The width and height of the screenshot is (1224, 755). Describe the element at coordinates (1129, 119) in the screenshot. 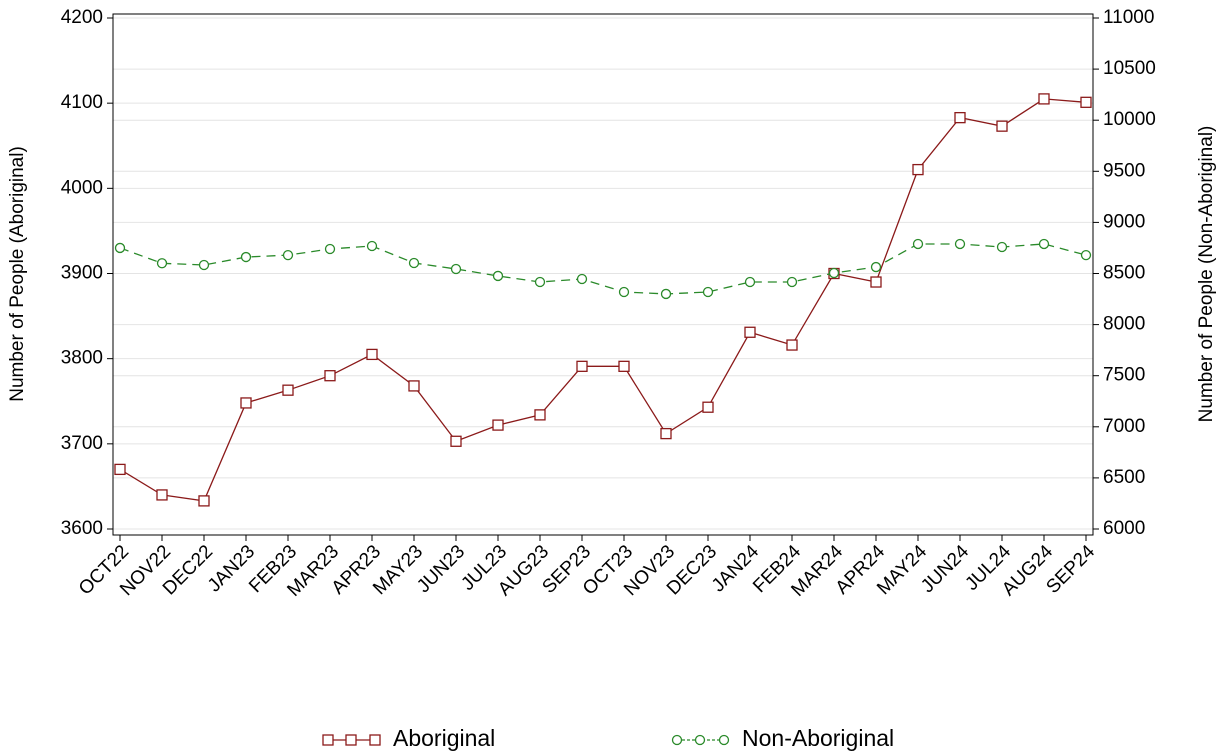

I see `y2-tick-label: 10000` at that location.